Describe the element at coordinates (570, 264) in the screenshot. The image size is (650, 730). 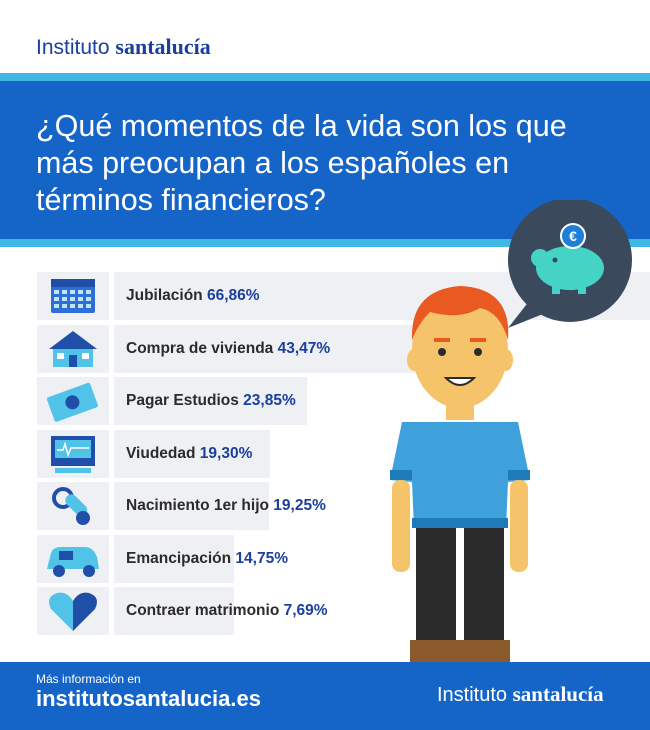
I see `speech-bubble: €` at that location.